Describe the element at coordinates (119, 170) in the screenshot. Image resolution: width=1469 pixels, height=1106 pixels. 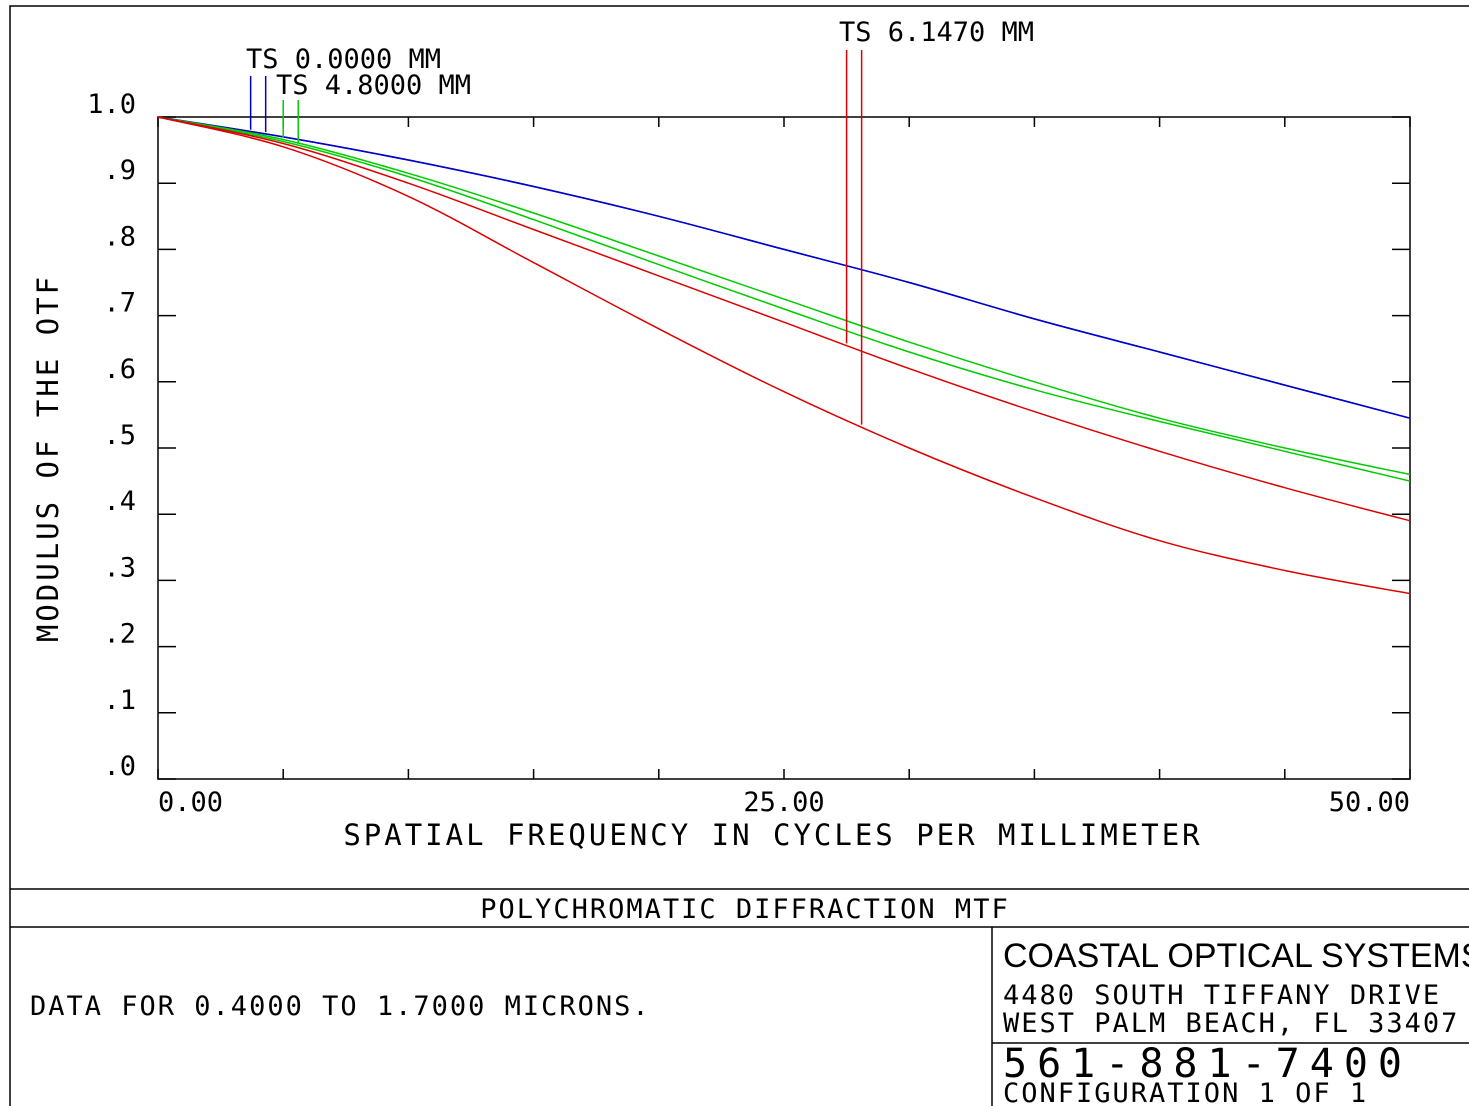
I see `y-tick-label: .9` at that location.